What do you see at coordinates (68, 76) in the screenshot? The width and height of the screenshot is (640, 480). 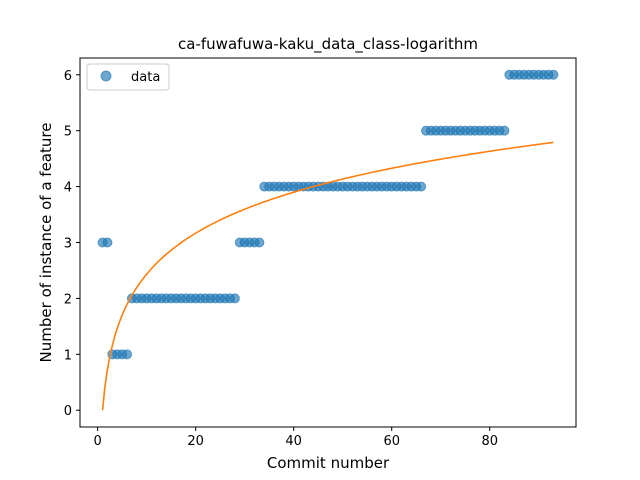 I see `y-tick-label: 6` at bounding box center [68, 76].